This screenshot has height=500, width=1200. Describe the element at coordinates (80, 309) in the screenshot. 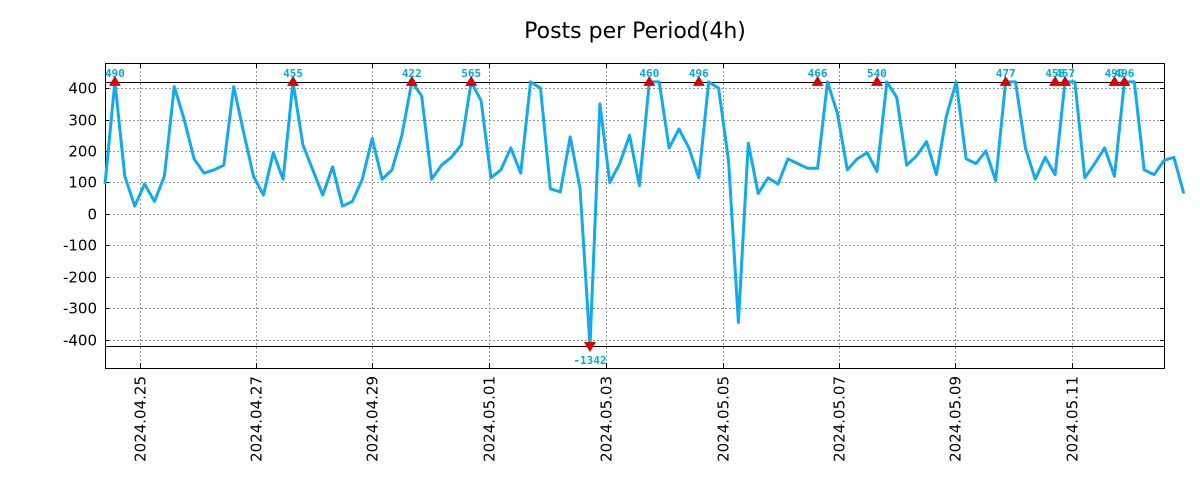

I see `y-tick-label: -300` at that location.